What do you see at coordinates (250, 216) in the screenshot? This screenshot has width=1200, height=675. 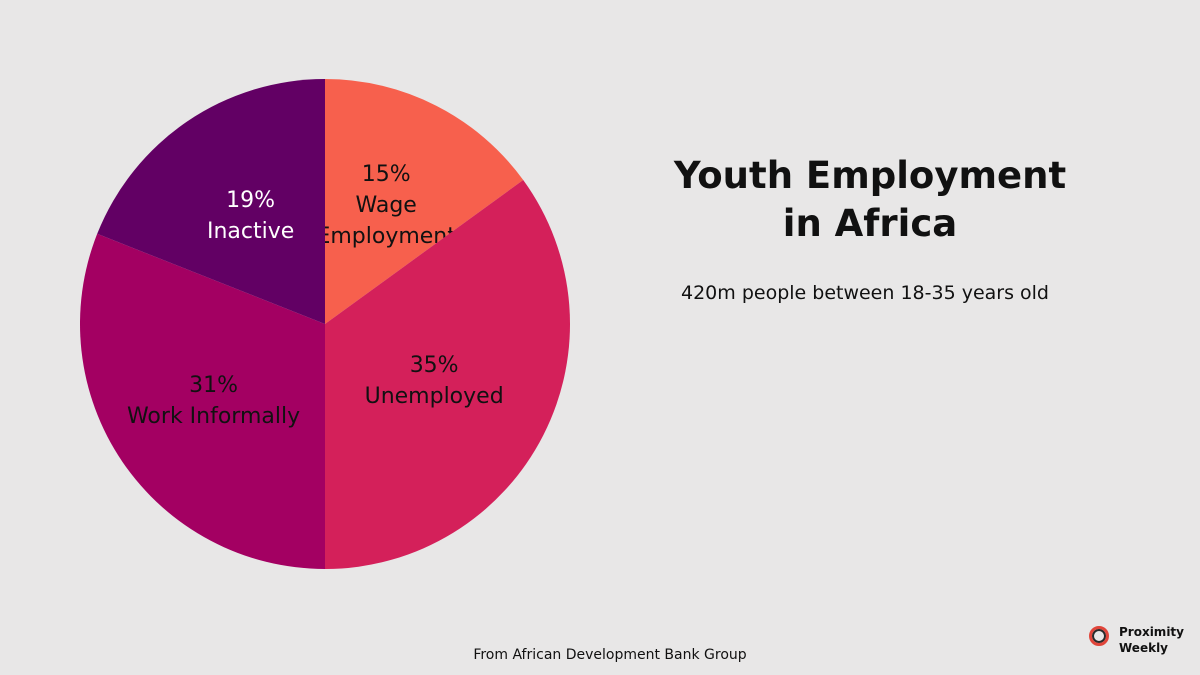 I see `slice-label-inactive: 19% Inactive` at bounding box center [250, 216].